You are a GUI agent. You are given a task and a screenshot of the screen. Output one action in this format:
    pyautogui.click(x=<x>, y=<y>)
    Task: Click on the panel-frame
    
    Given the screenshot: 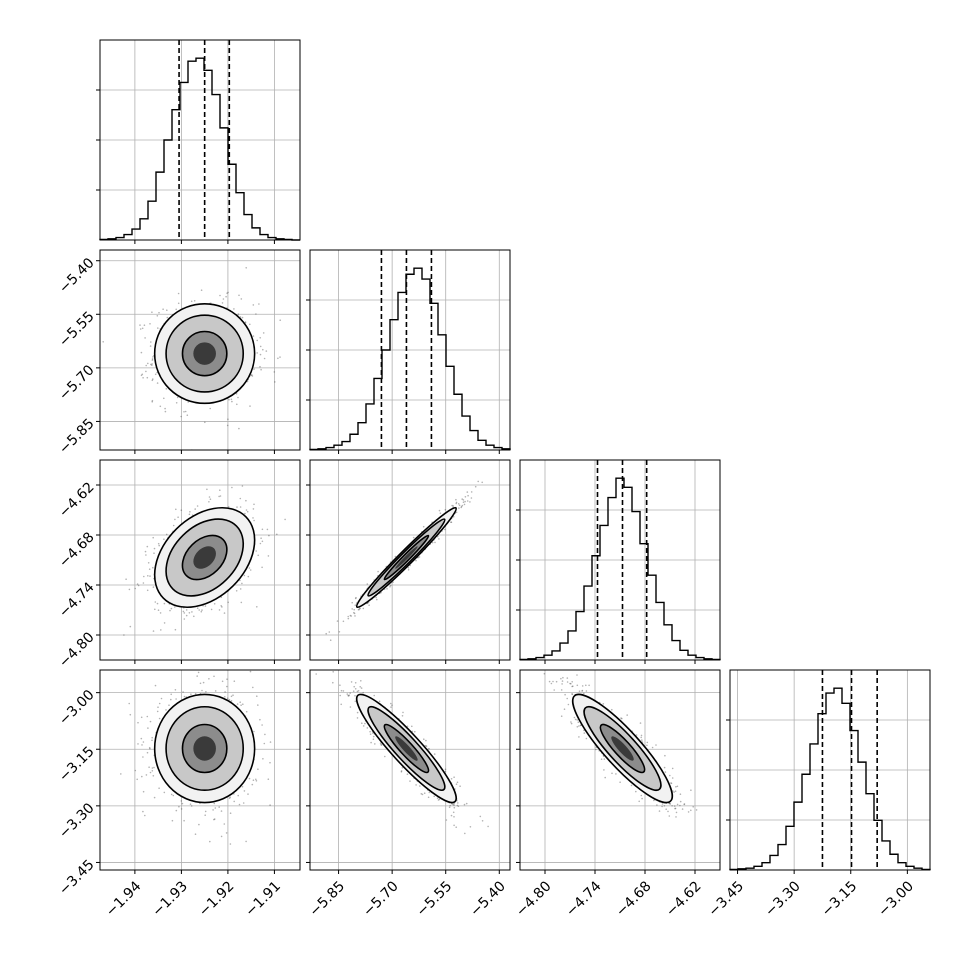 What is the action you would take?
    pyautogui.click(x=620, y=560)
    